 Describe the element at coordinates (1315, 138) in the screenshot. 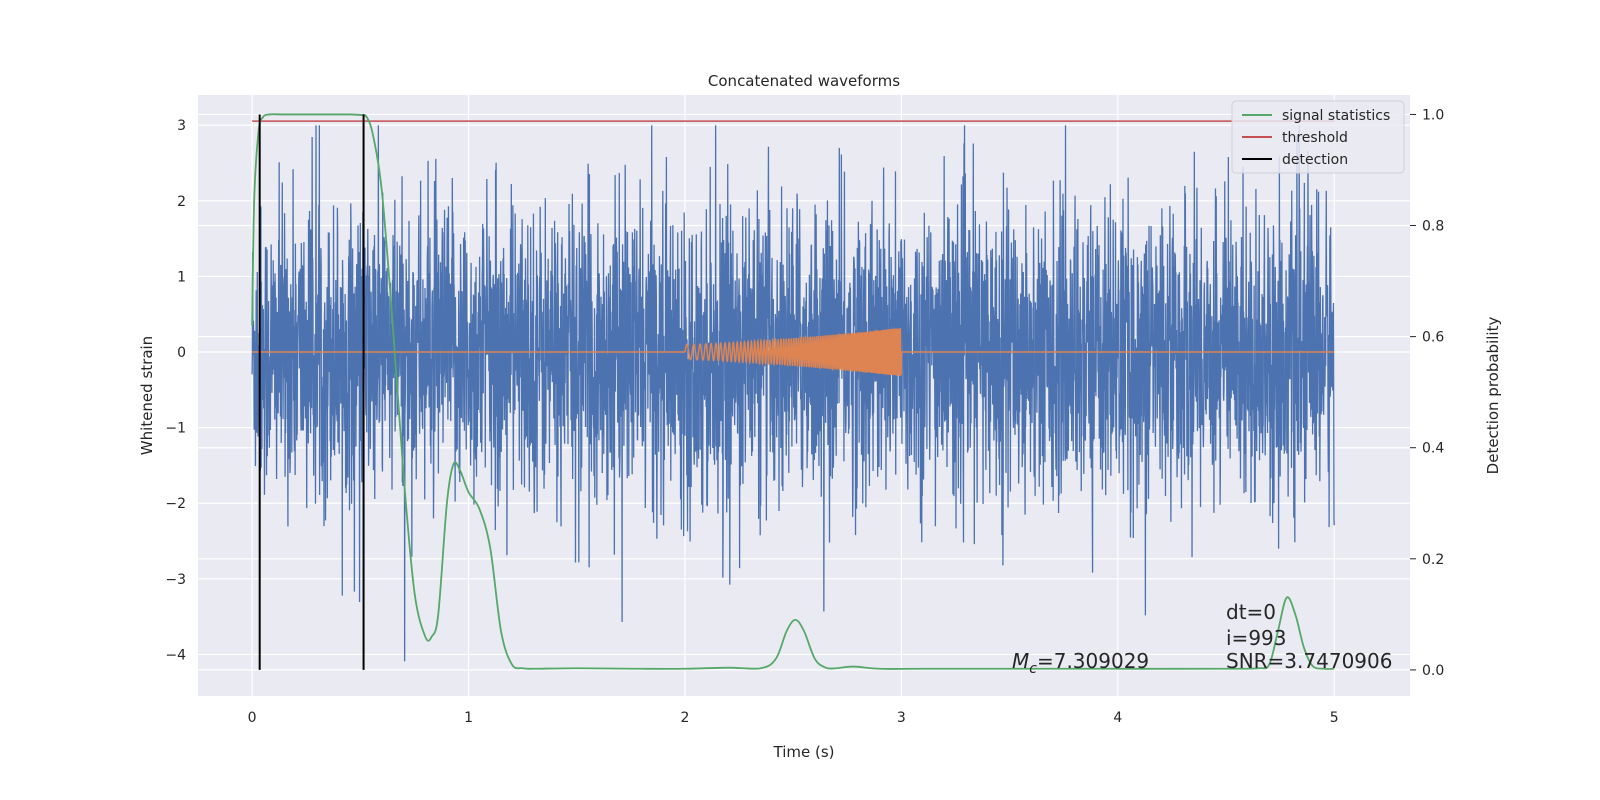

I see `legend-entry-threshold: threshold` at that location.